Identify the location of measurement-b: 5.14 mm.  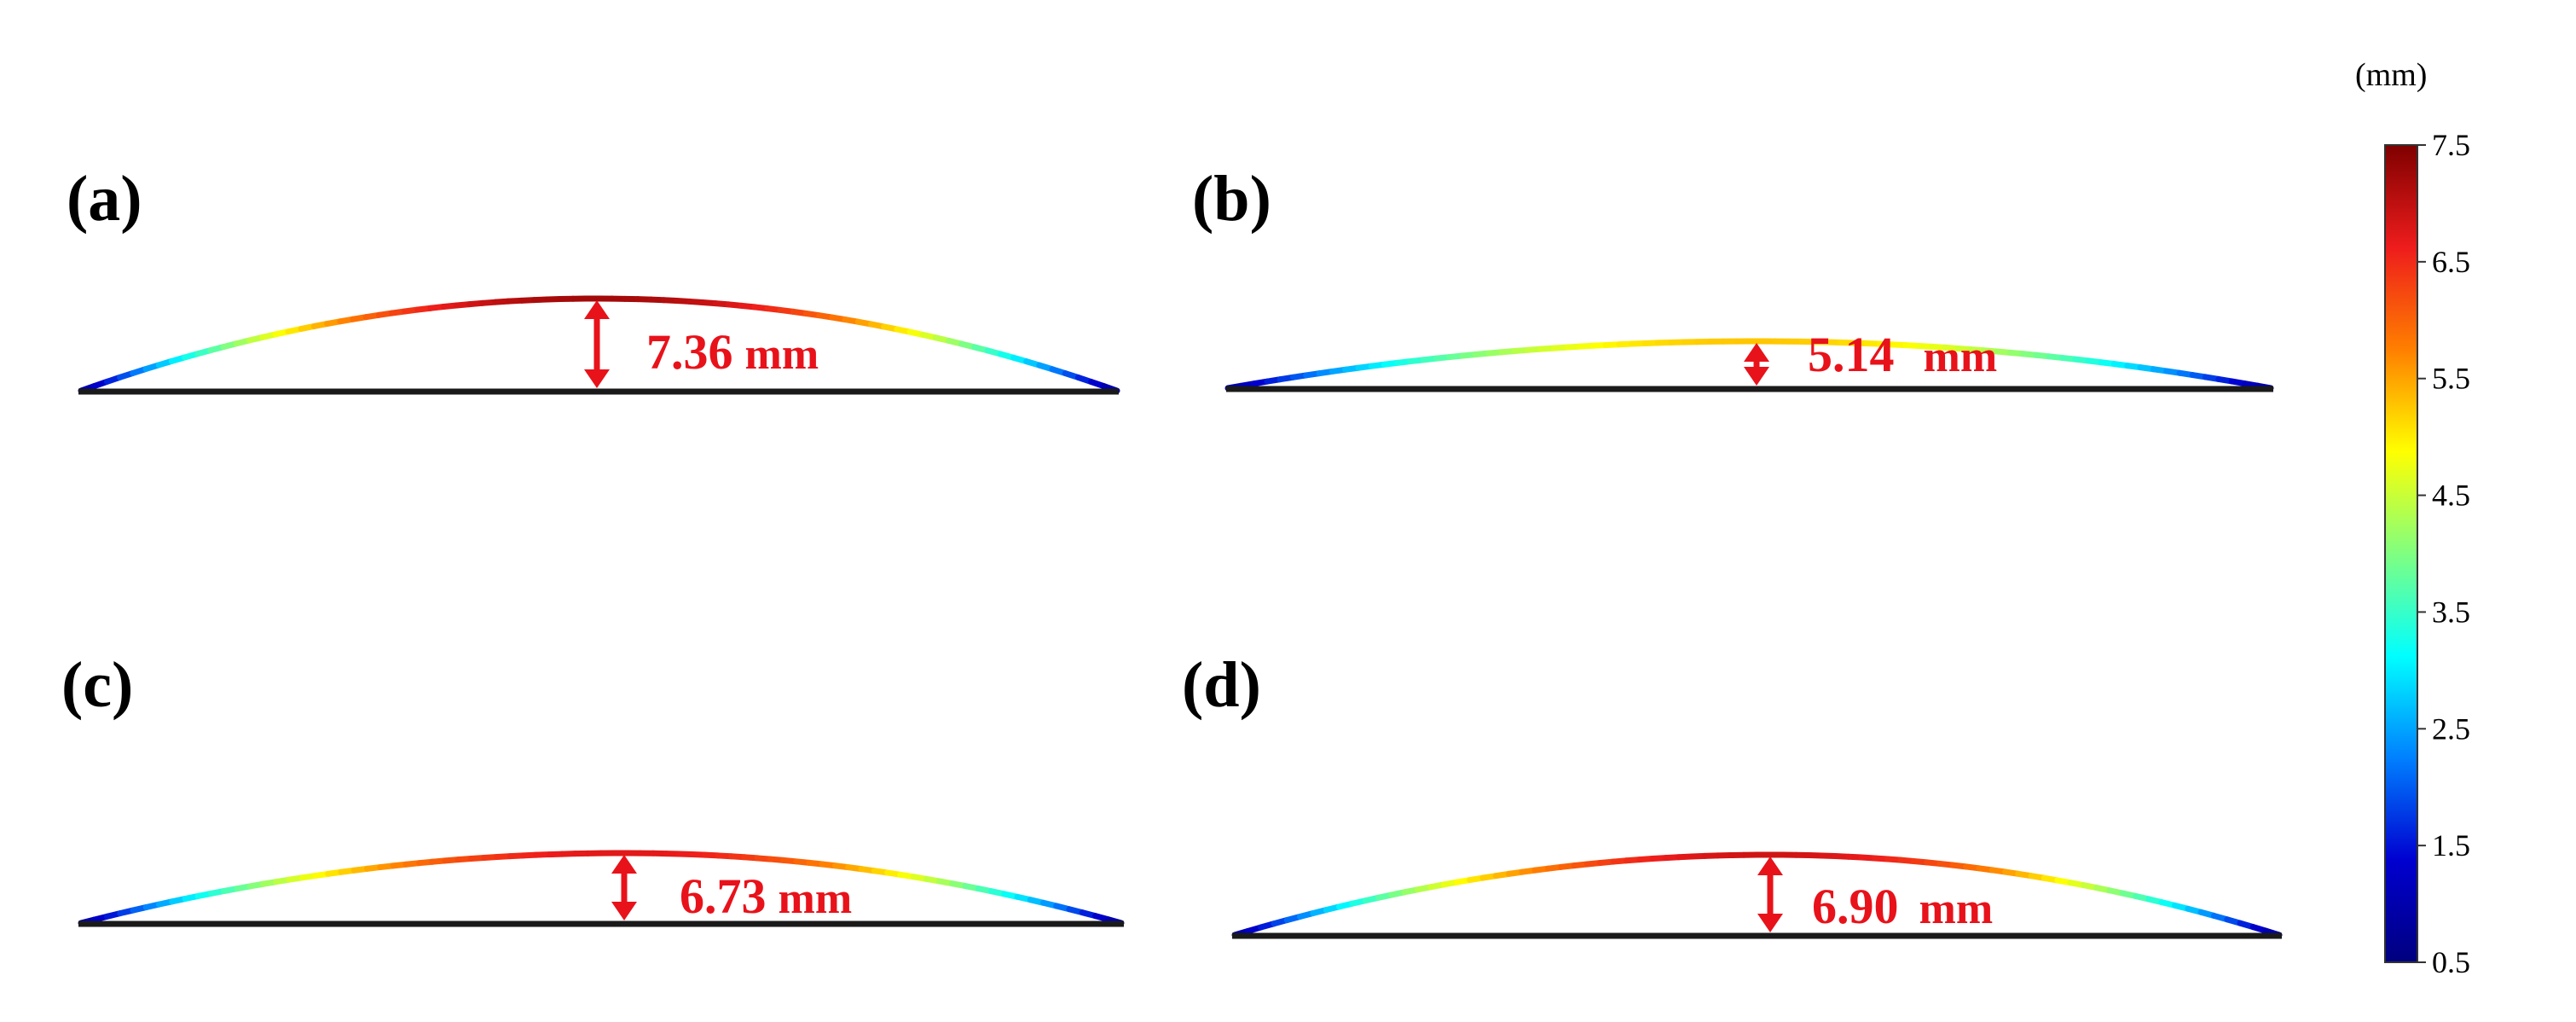
(1902, 354).